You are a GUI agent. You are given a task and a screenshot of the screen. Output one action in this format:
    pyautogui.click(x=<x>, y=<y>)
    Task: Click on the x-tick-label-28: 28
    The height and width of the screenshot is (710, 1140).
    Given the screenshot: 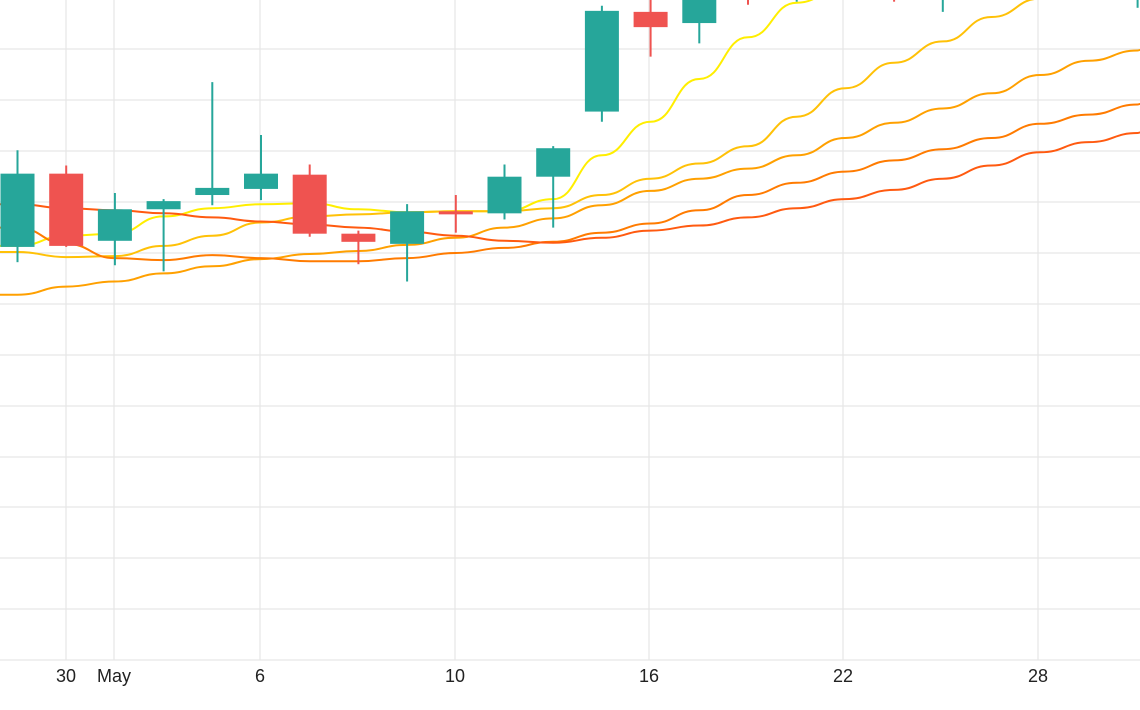 What is the action you would take?
    pyautogui.click(x=1038, y=676)
    